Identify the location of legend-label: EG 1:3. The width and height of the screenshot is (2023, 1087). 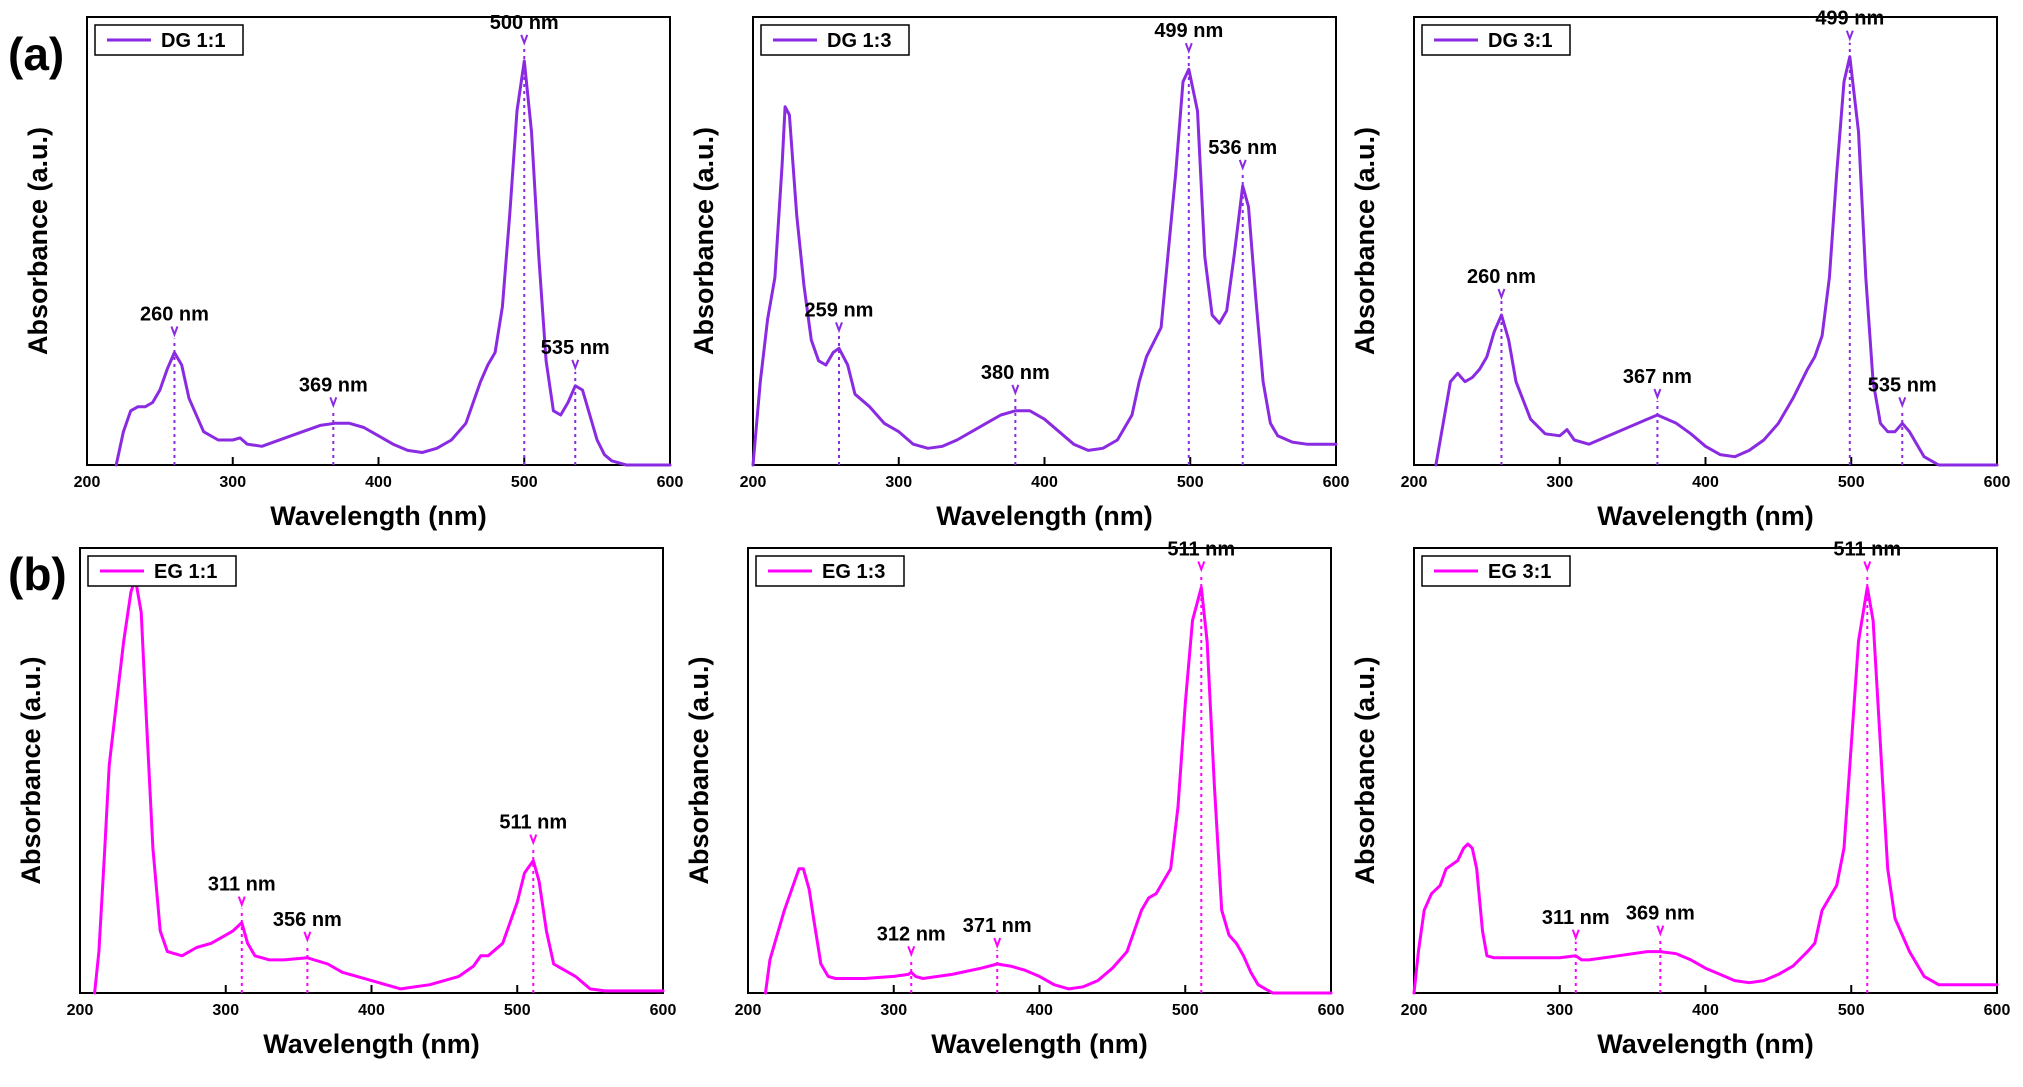
(853, 572).